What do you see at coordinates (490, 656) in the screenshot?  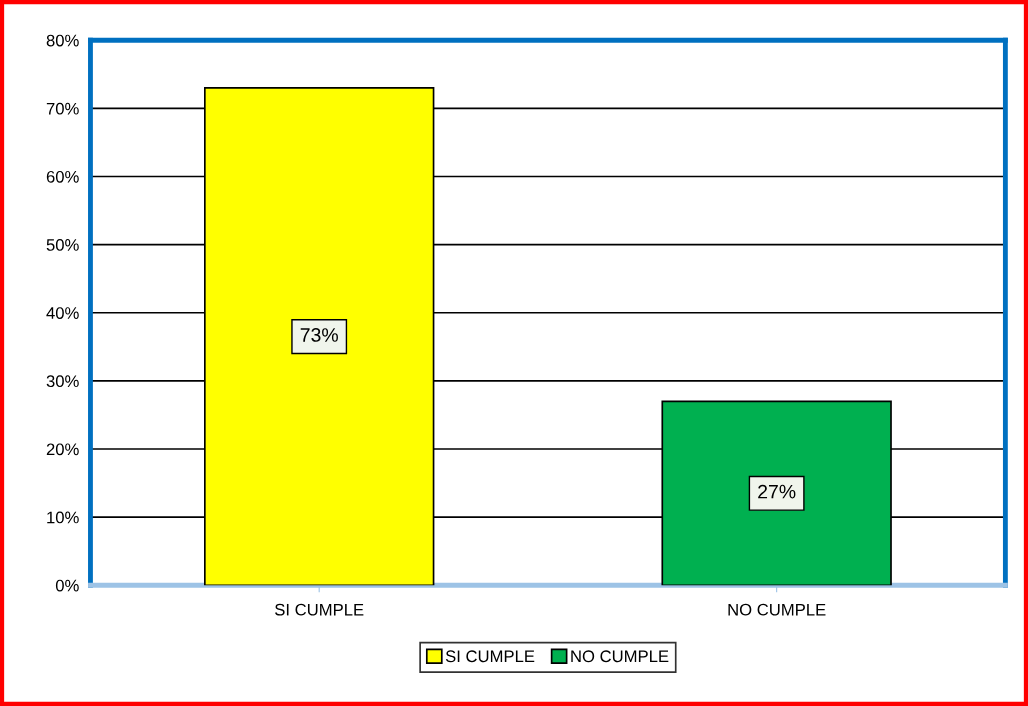 I see `legend-label: SI CUMPLE` at bounding box center [490, 656].